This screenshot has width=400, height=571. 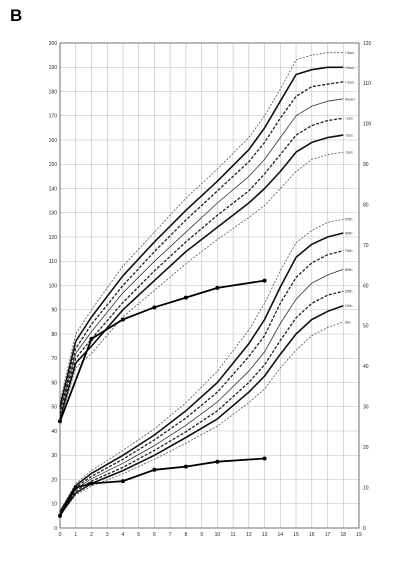 I want to click on x-axis-tick-label: 9, so click(x=201, y=535).